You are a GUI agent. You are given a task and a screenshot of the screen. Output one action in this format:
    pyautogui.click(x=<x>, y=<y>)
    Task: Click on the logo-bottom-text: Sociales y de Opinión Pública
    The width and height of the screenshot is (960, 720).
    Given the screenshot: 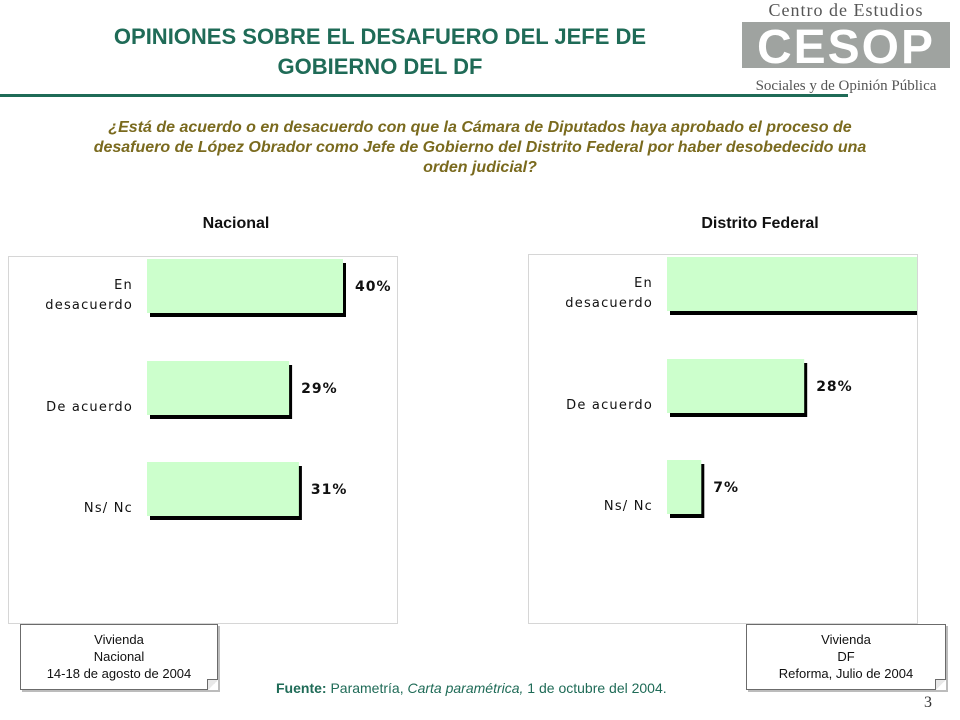 What is the action you would take?
    pyautogui.click(x=846, y=86)
    